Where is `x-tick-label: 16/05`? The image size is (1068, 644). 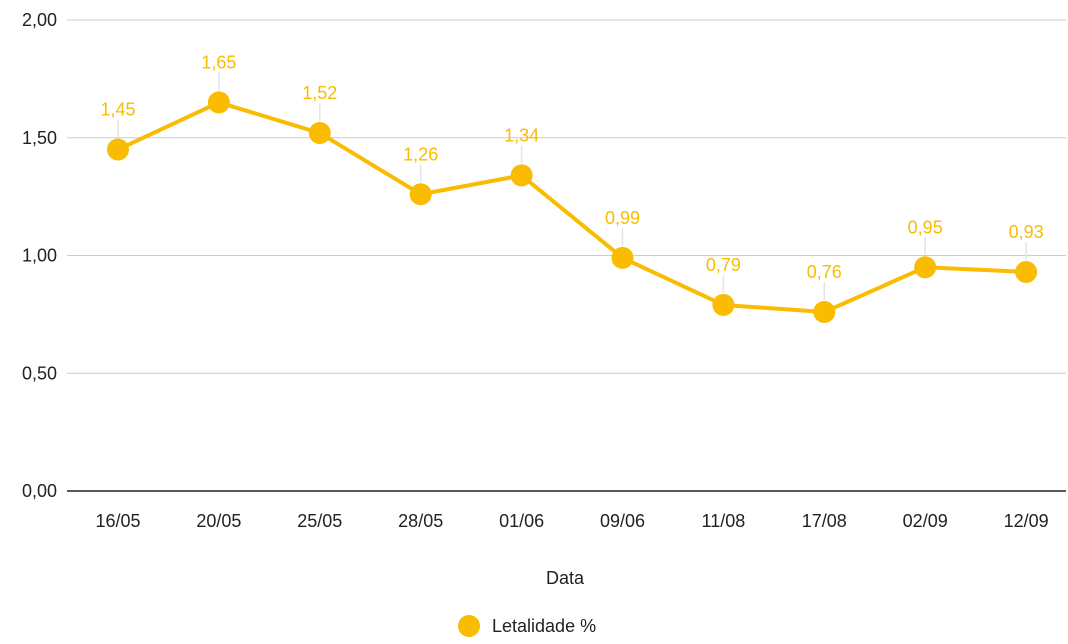
x-tick-label: 16/05 is located at coordinates (117, 521).